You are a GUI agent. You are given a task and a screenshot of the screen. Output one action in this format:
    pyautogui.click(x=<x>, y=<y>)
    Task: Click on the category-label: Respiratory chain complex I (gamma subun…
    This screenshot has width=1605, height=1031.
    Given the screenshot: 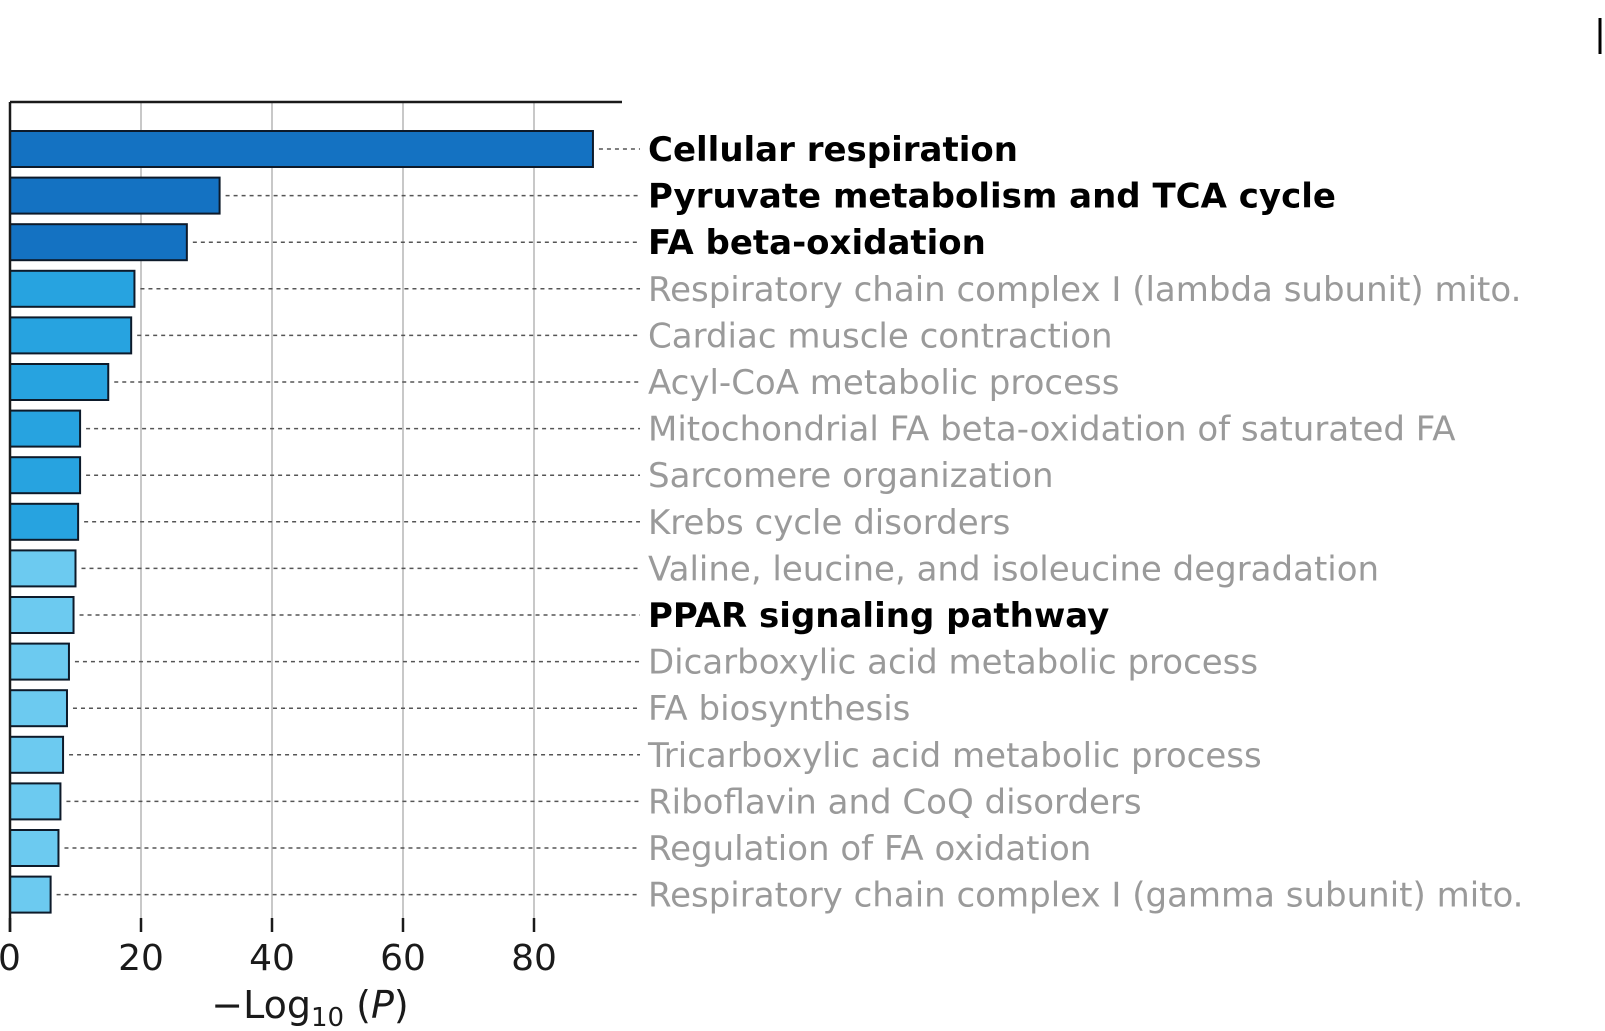 What is the action you would take?
    pyautogui.click(x=1085, y=896)
    